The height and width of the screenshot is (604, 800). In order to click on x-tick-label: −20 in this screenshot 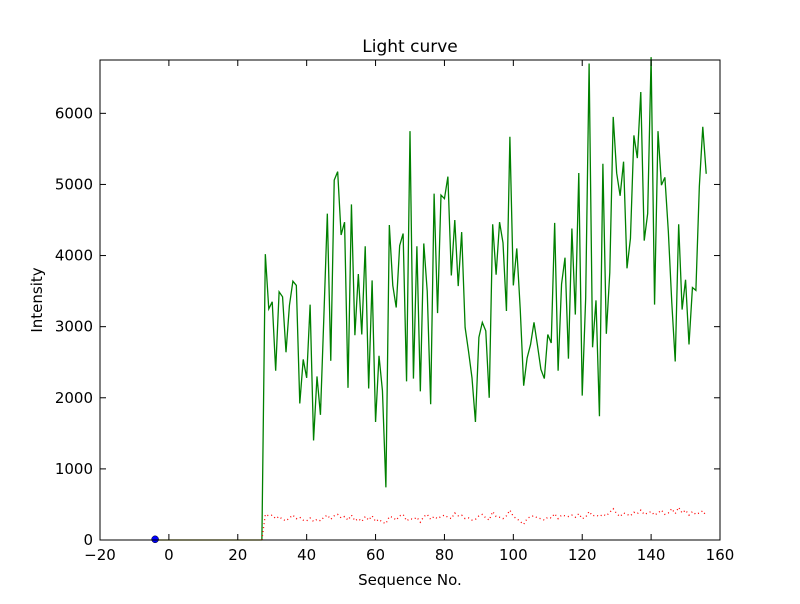, I will do `click(100, 555)`.